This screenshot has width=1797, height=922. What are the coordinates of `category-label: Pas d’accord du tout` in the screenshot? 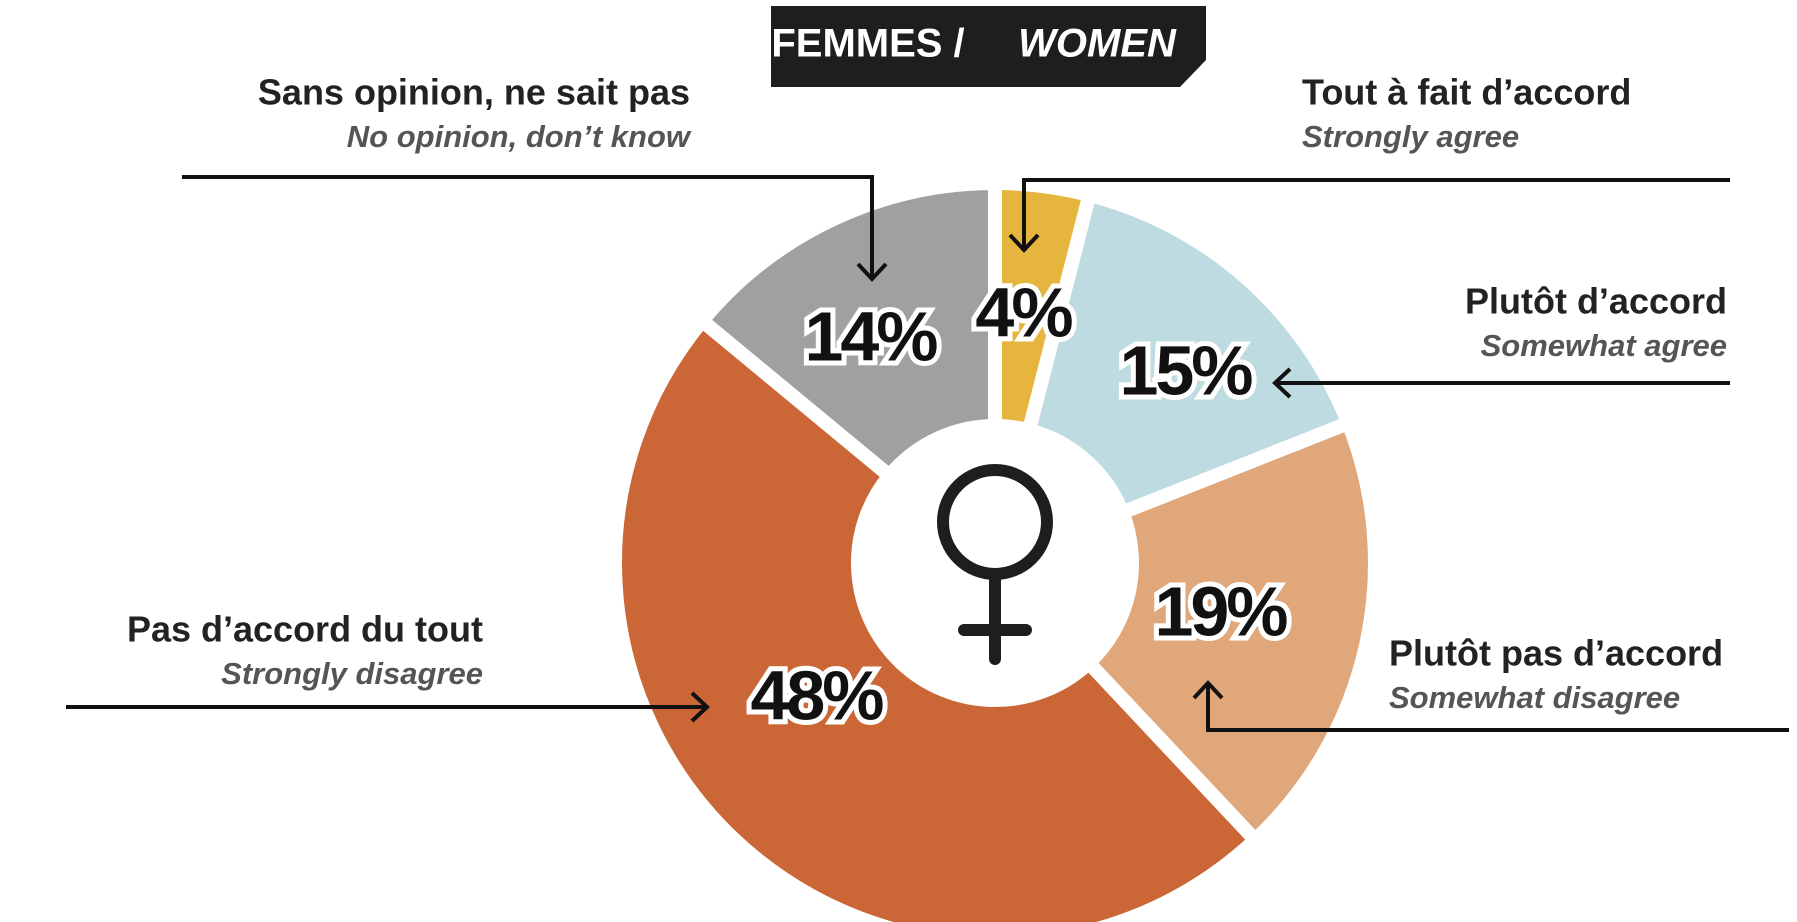 It's located at (305, 629).